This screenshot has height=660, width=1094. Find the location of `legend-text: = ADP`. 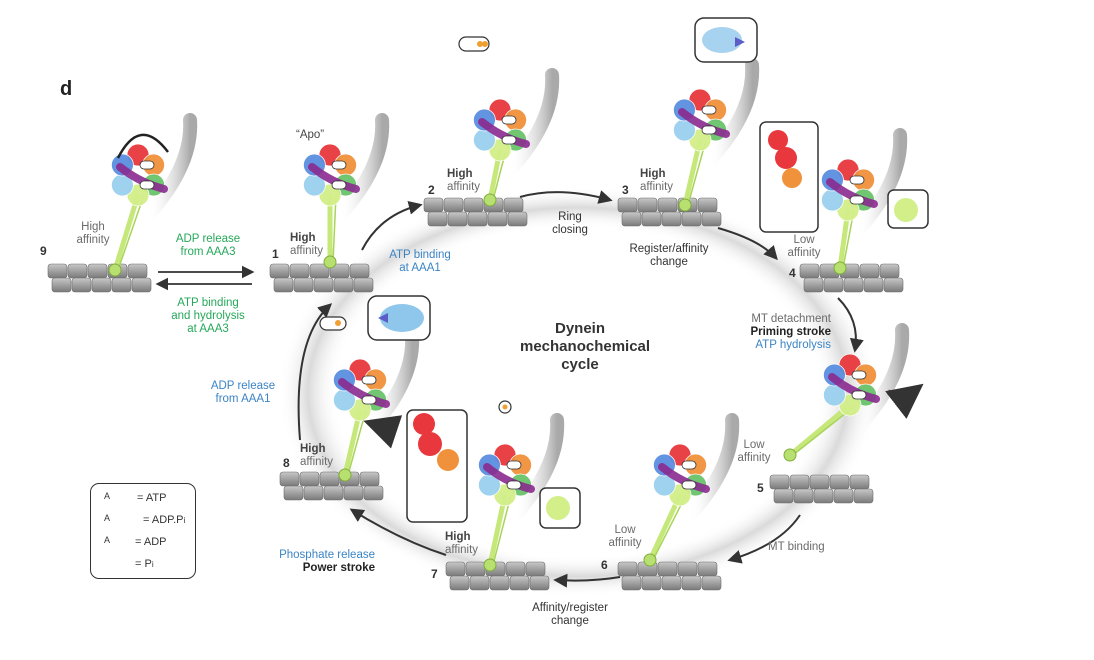

legend-text: = ADP is located at coordinates (151, 542).